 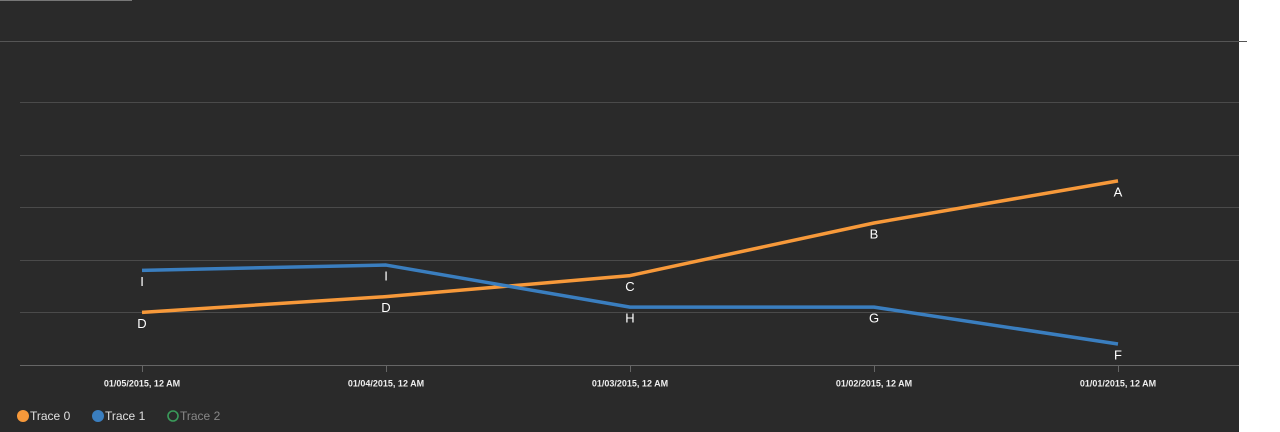 I want to click on legend-label: Trace 0, so click(x=50, y=416).